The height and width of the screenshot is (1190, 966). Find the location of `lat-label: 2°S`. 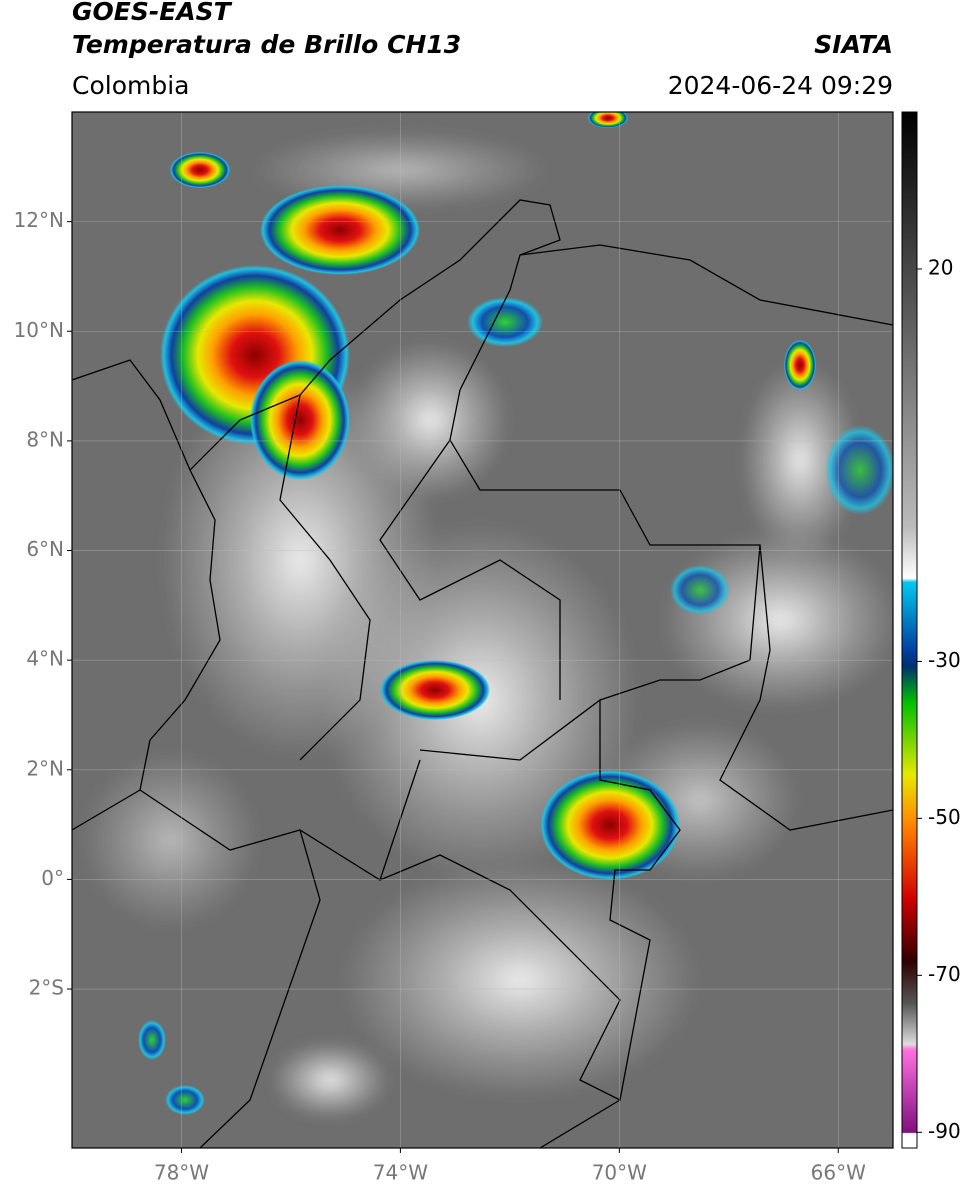

lat-label: 2°S is located at coordinates (46, 988).